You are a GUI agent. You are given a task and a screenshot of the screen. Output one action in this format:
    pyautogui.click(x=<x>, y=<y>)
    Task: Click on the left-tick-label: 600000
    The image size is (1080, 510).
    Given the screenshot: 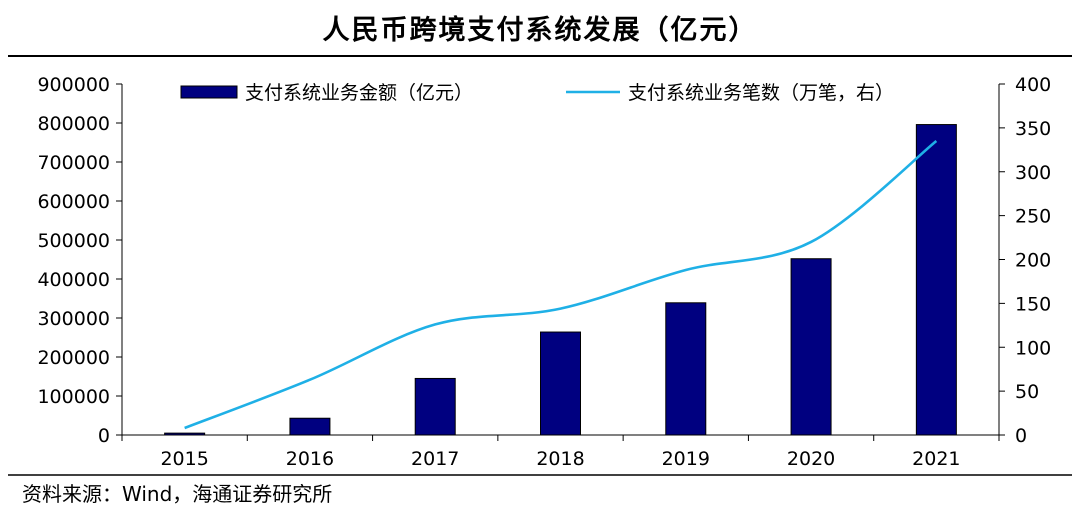 What is the action you would take?
    pyautogui.click(x=73, y=202)
    